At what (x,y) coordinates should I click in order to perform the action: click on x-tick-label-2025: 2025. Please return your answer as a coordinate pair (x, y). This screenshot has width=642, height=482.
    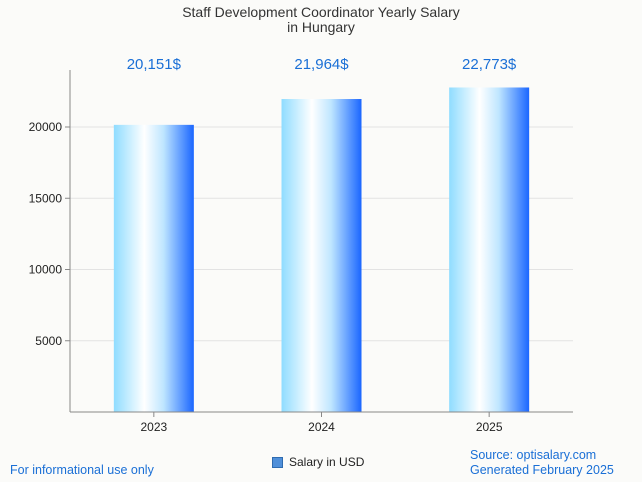
    Looking at the image, I should click on (489, 427).